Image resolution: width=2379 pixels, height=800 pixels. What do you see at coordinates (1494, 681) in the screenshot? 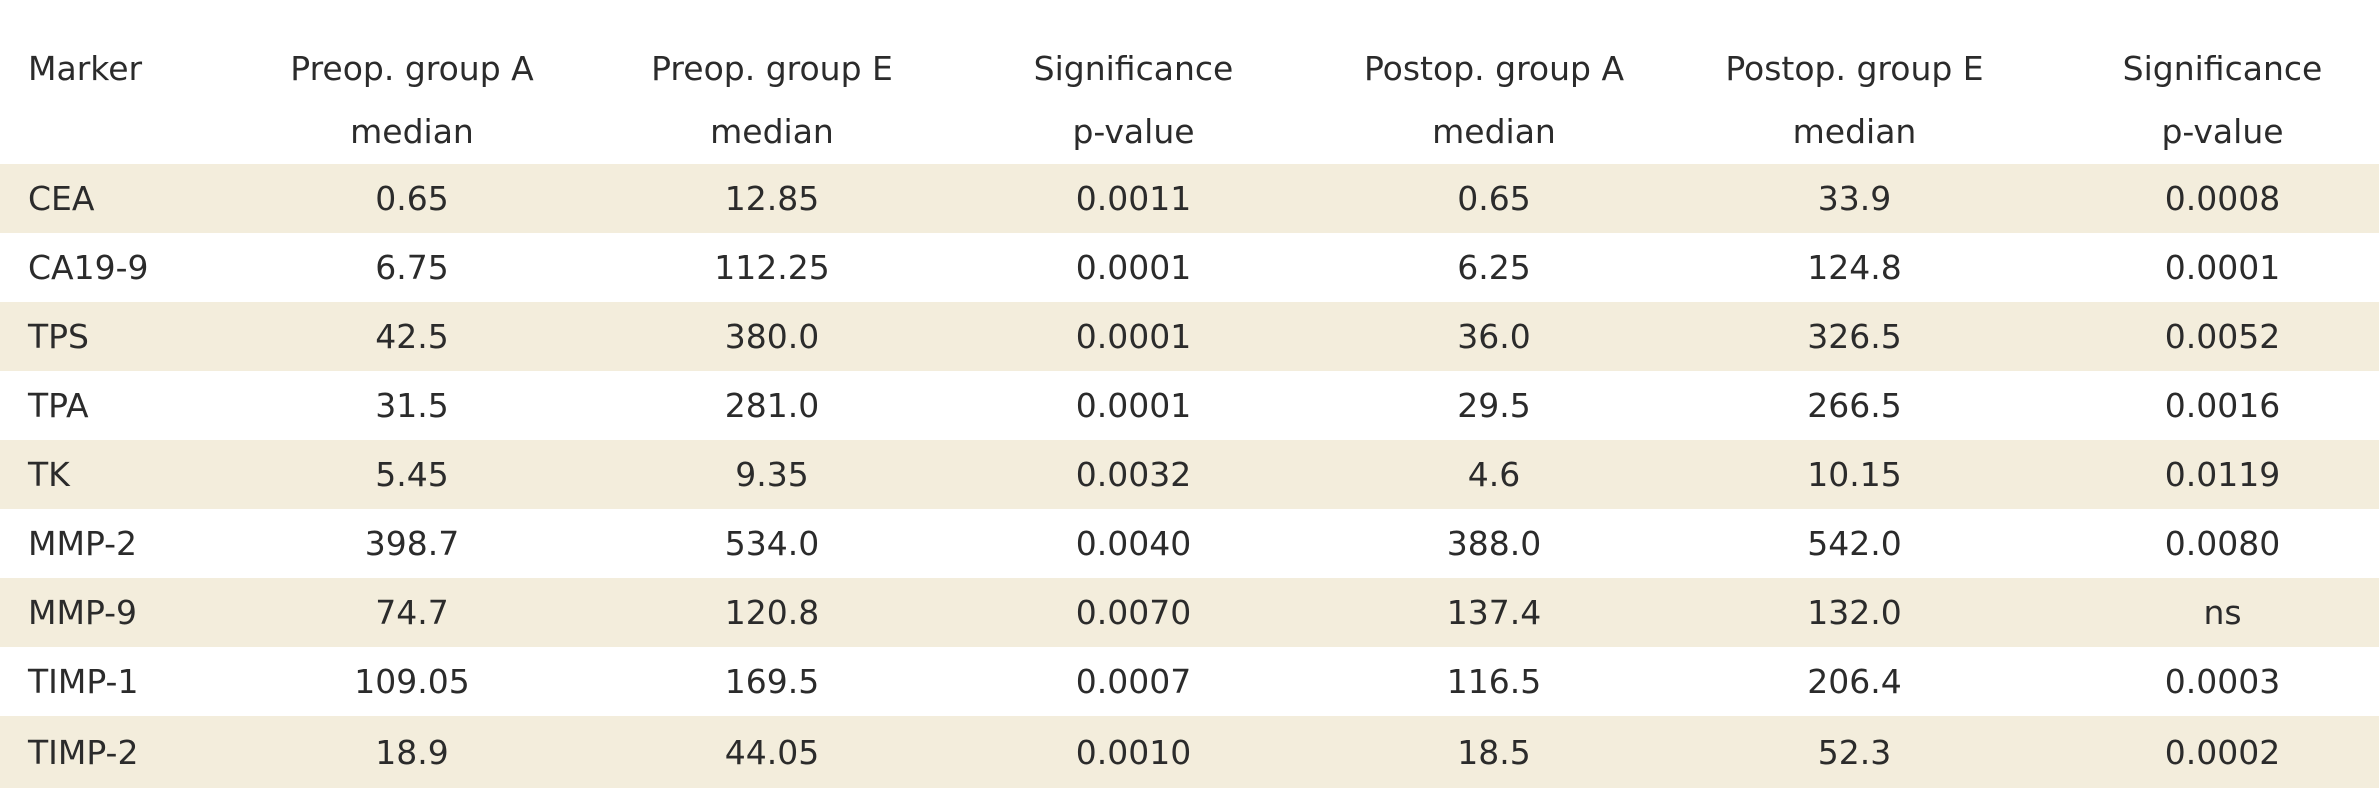
I see `postop-a-median-cell: 116.5` at bounding box center [1494, 681].